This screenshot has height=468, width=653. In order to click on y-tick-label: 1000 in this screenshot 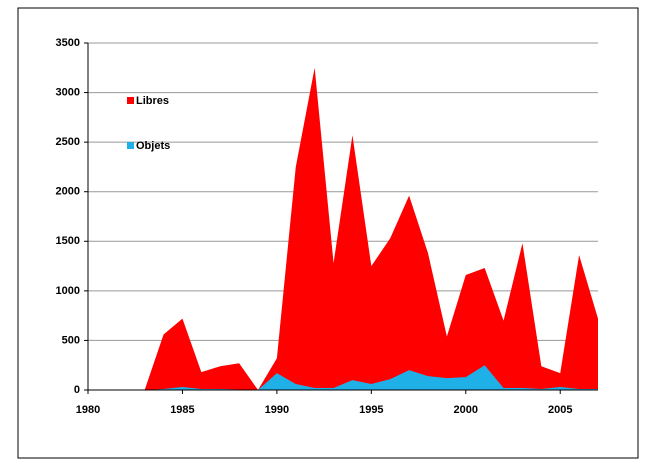, I will do `click(68, 291)`.